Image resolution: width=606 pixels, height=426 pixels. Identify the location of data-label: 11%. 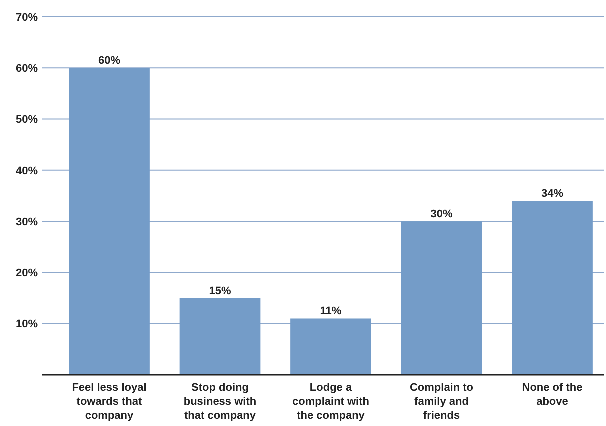
(331, 312).